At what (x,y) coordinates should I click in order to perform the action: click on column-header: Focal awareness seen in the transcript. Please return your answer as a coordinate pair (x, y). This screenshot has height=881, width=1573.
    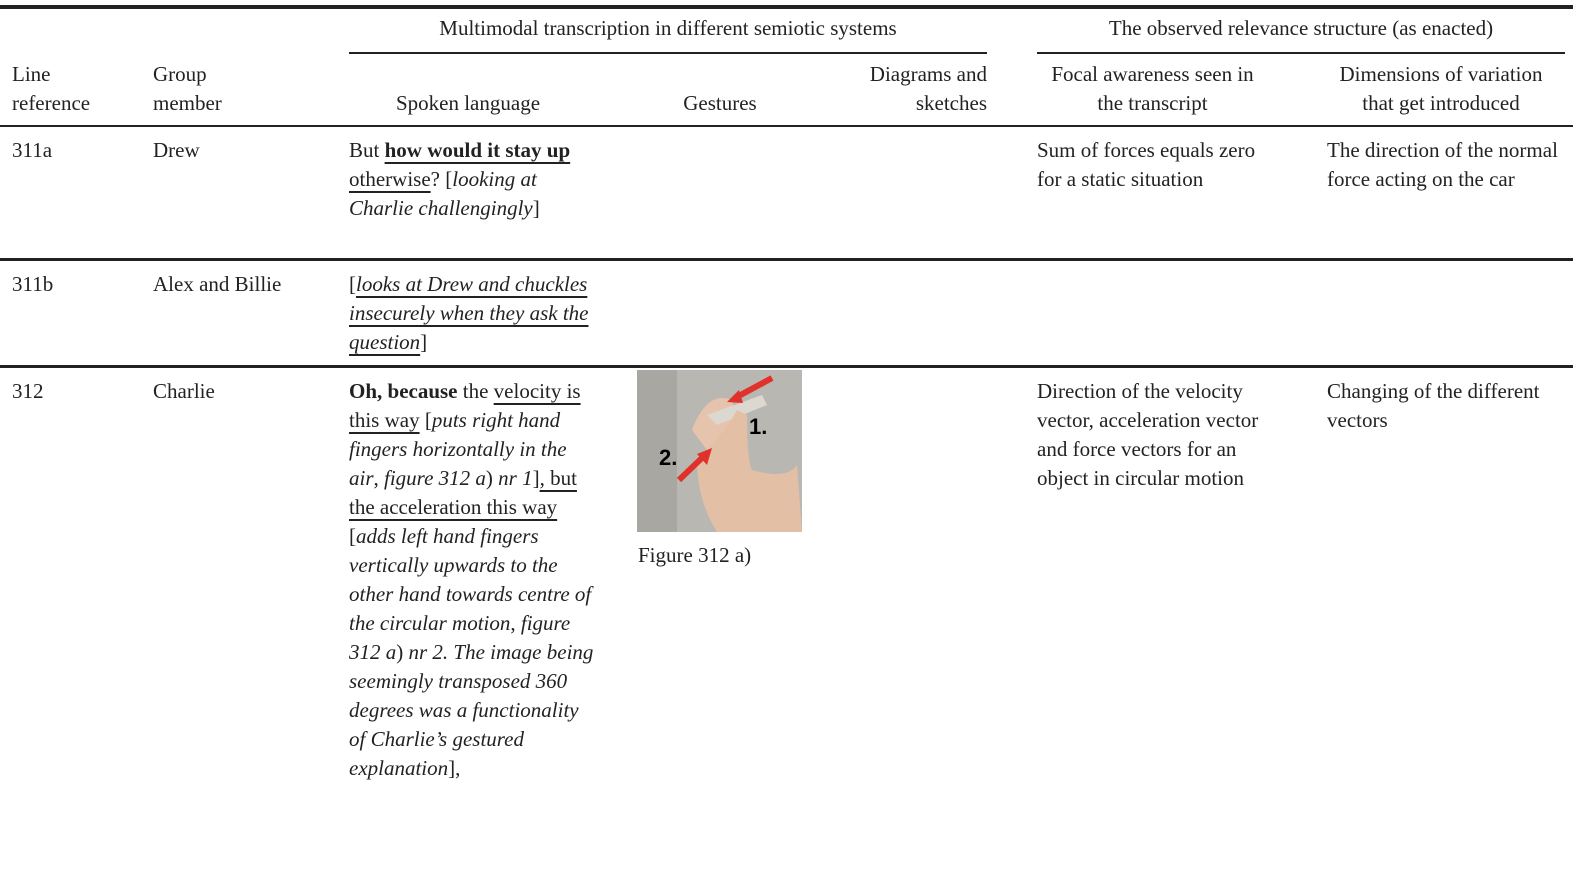
    Looking at the image, I should click on (1152, 88).